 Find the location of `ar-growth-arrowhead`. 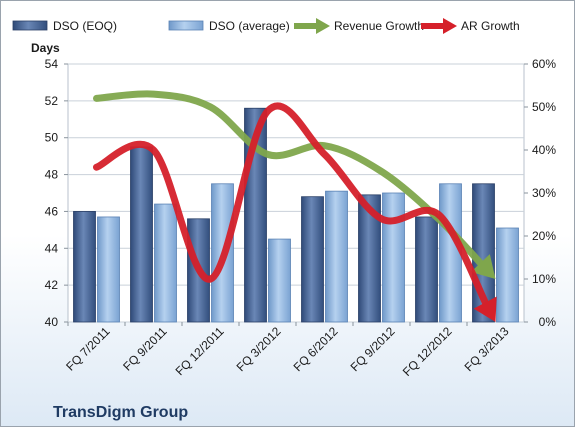

ar-growth-arrowhead is located at coordinates (485, 309).